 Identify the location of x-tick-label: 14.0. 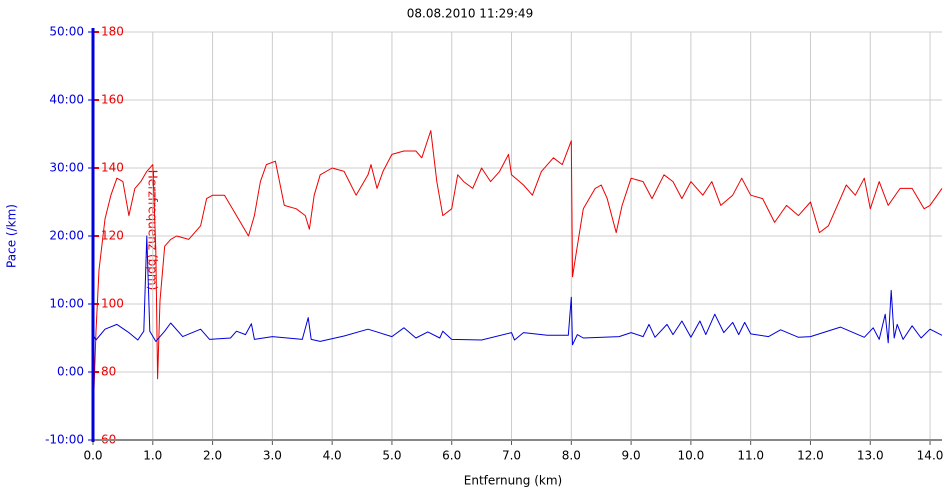
(930, 456).